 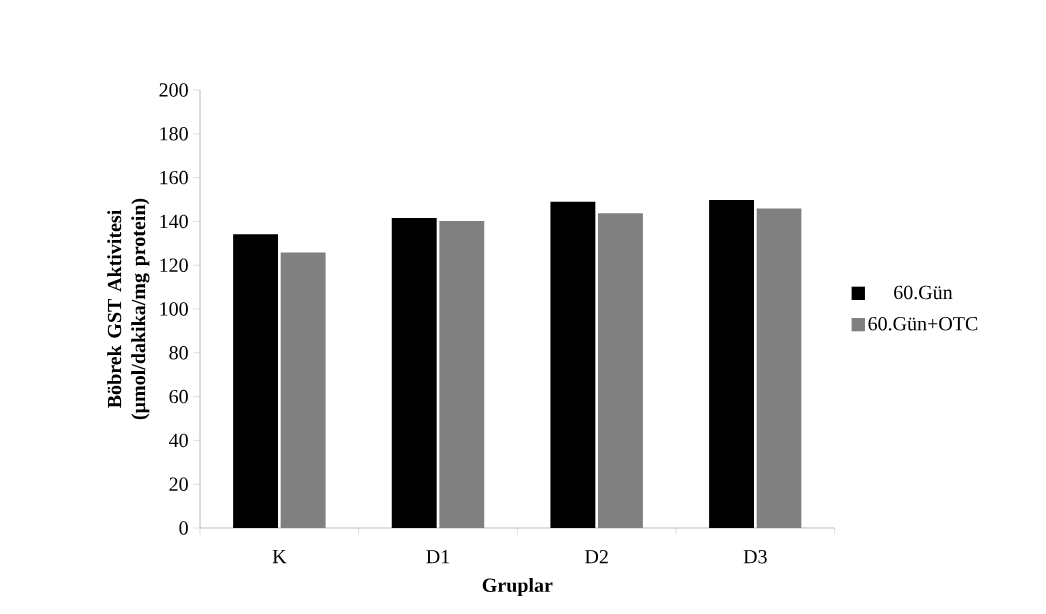 What do you see at coordinates (438, 557) in the screenshot?
I see `x-tick-label: D1` at bounding box center [438, 557].